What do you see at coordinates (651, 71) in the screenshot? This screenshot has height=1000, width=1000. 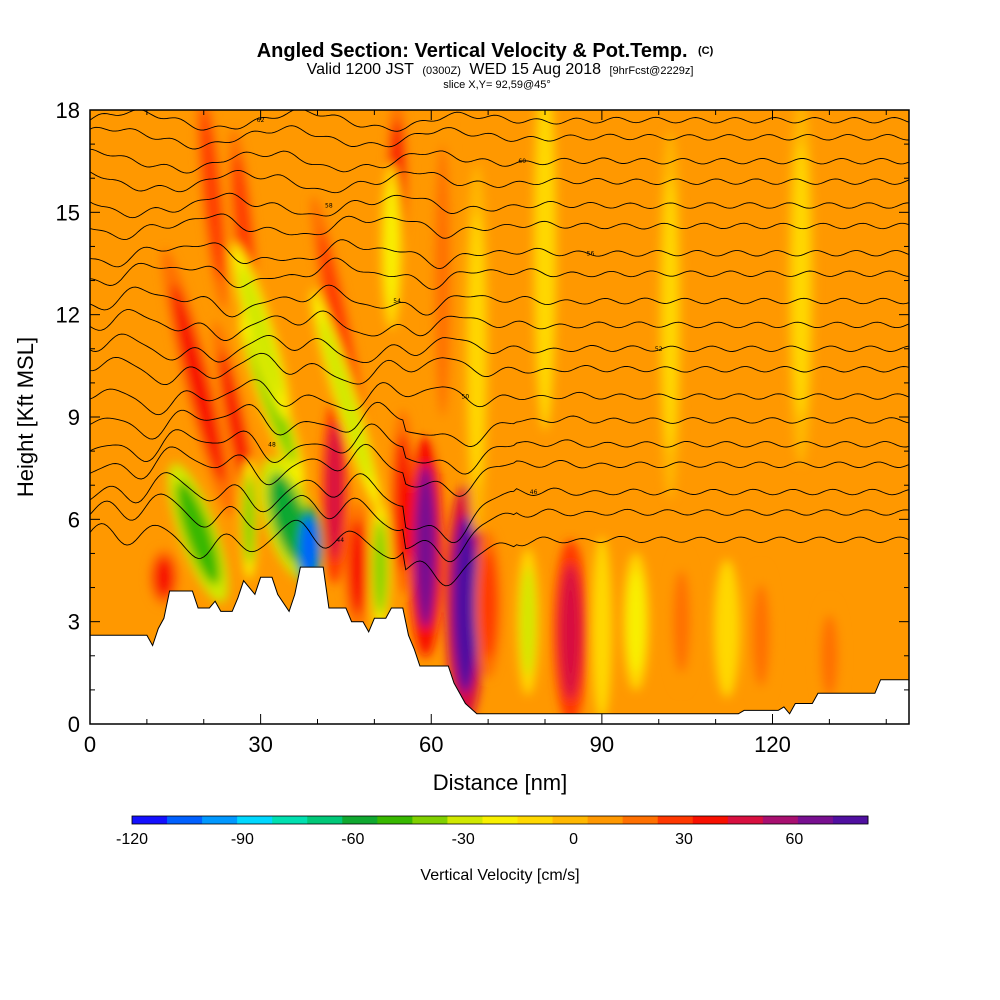 I see `valid-fcst: [9hrFcst@2229z]` at bounding box center [651, 71].